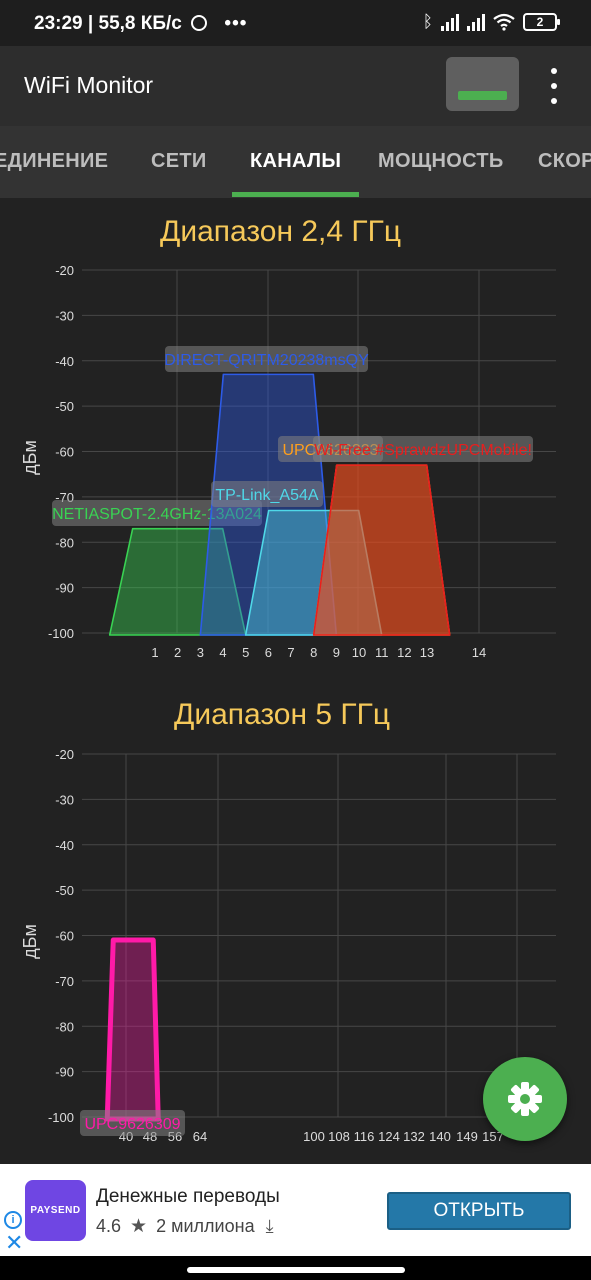 The width and height of the screenshot is (591, 1280). What do you see at coordinates (314, 1136) in the screenshot?
I see `x-tick-label: 100` at bounding box center [314, 1136].